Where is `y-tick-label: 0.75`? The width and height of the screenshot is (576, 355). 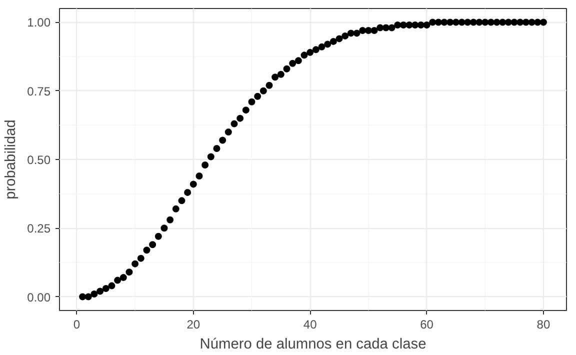
y-tick-label: 0.75 is located at coordinates (39, 91).